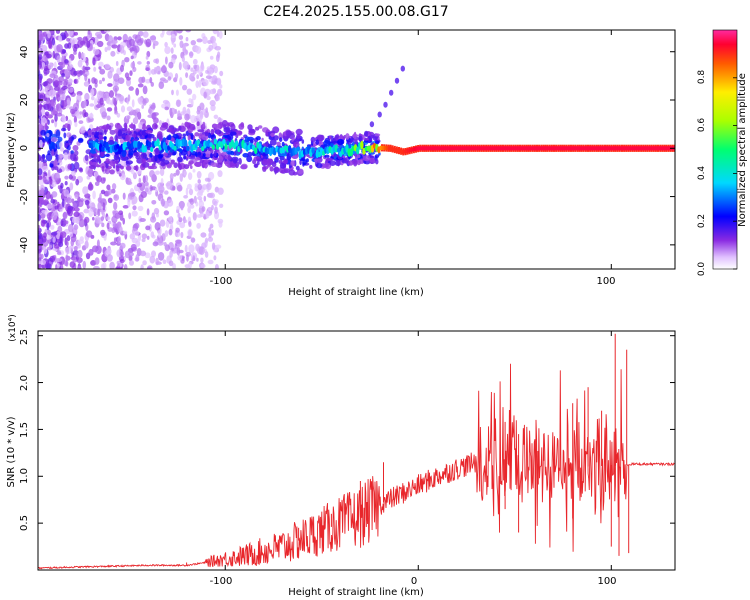 The image size is (750, 600). Describe the element at coordinates (24, 523) in the screenshot. I see `snr-y-tick-label-0.5: 0.5` at that location.